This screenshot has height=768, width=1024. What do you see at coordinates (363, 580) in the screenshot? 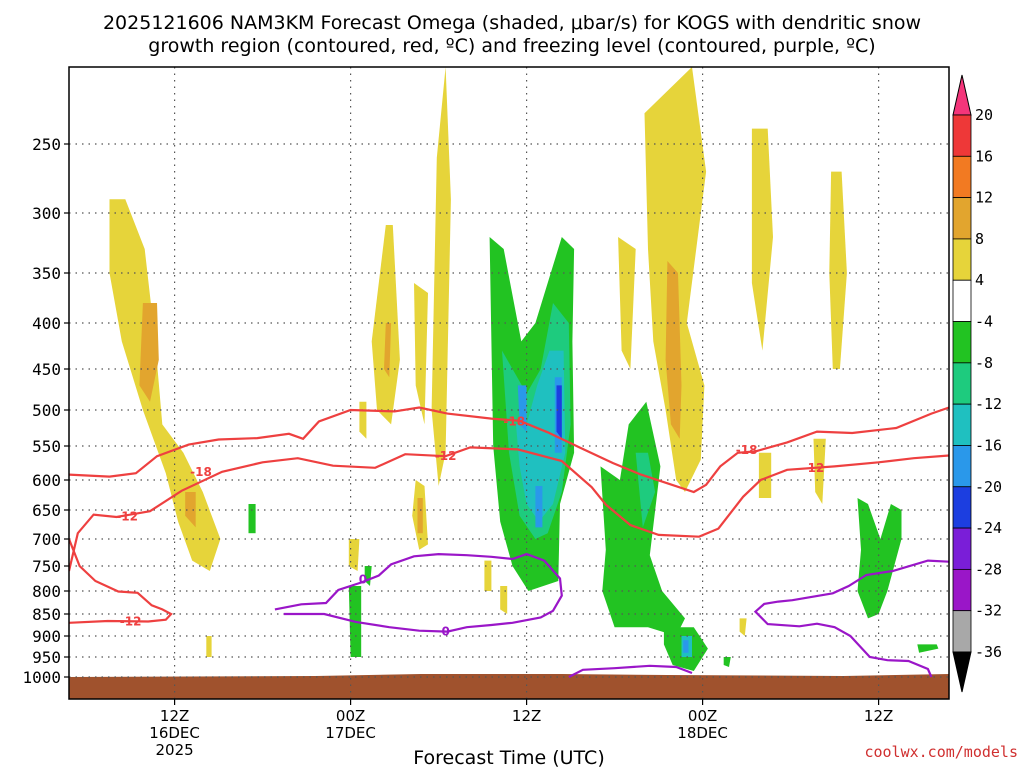
I see `contour-label-3: 0` at bounding box center [363, 580].